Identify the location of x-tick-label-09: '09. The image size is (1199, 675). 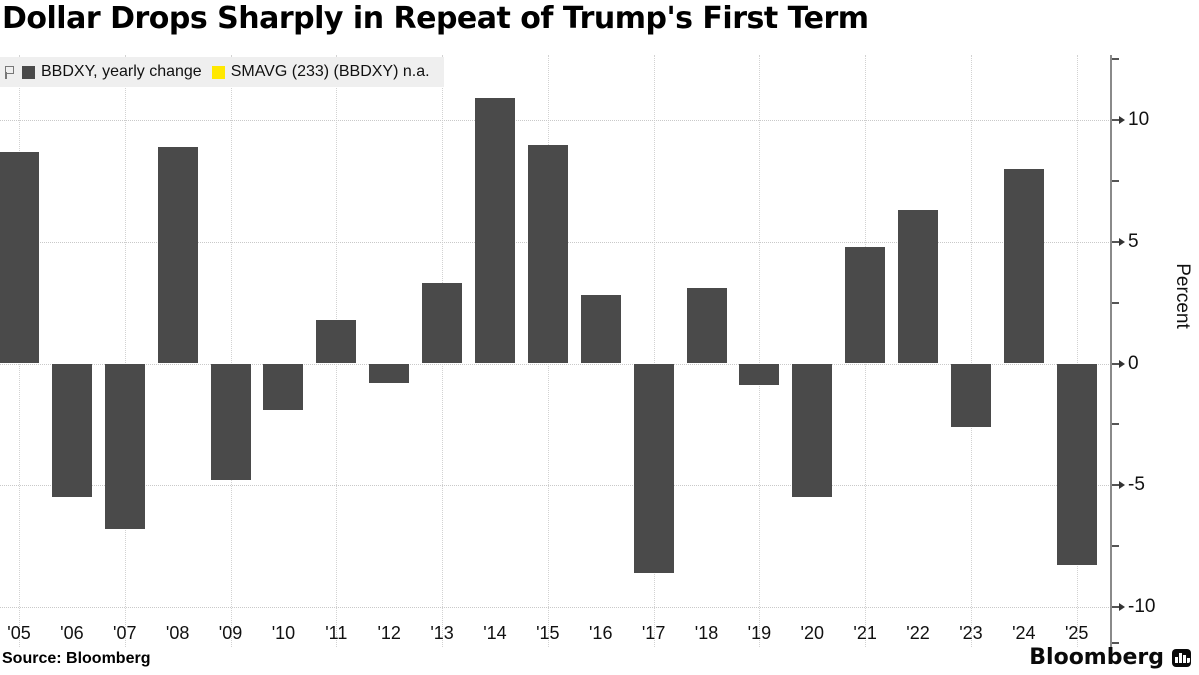
(230, 633).